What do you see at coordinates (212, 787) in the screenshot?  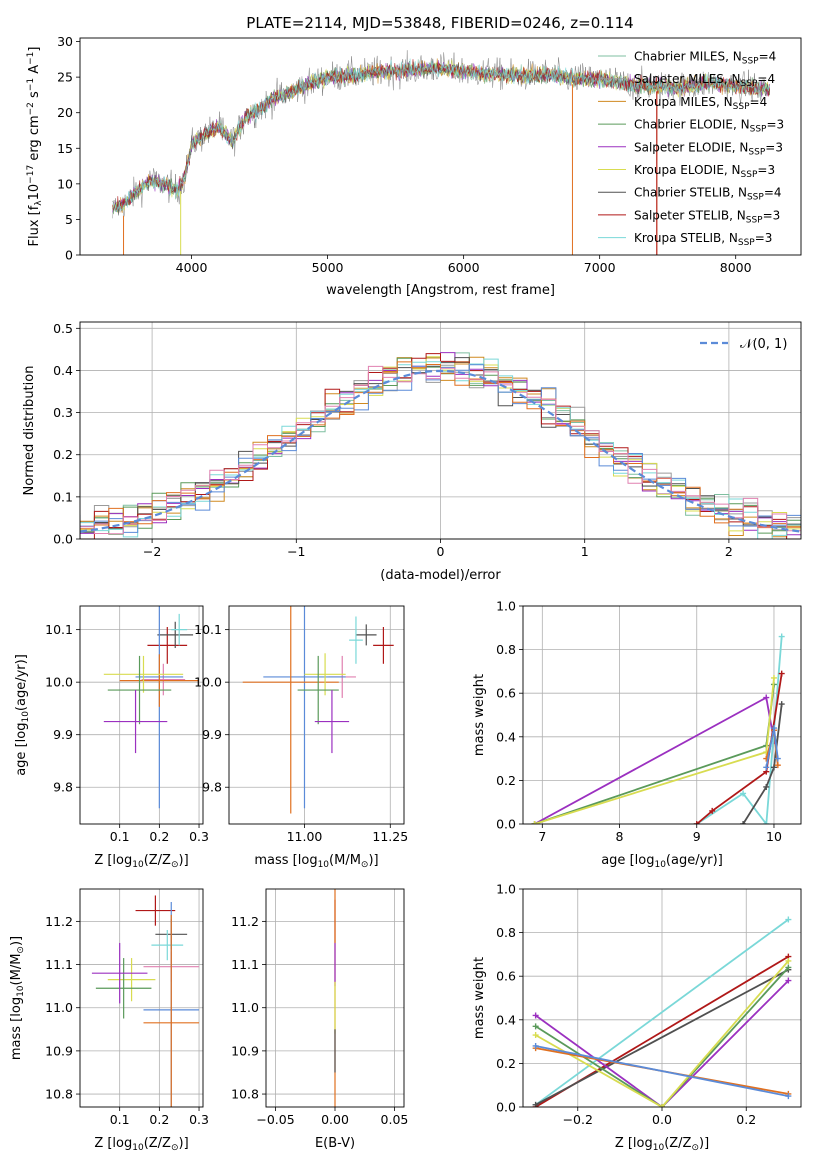 I see `y-tick-label: 9.8` at bounding box center [212, 787].